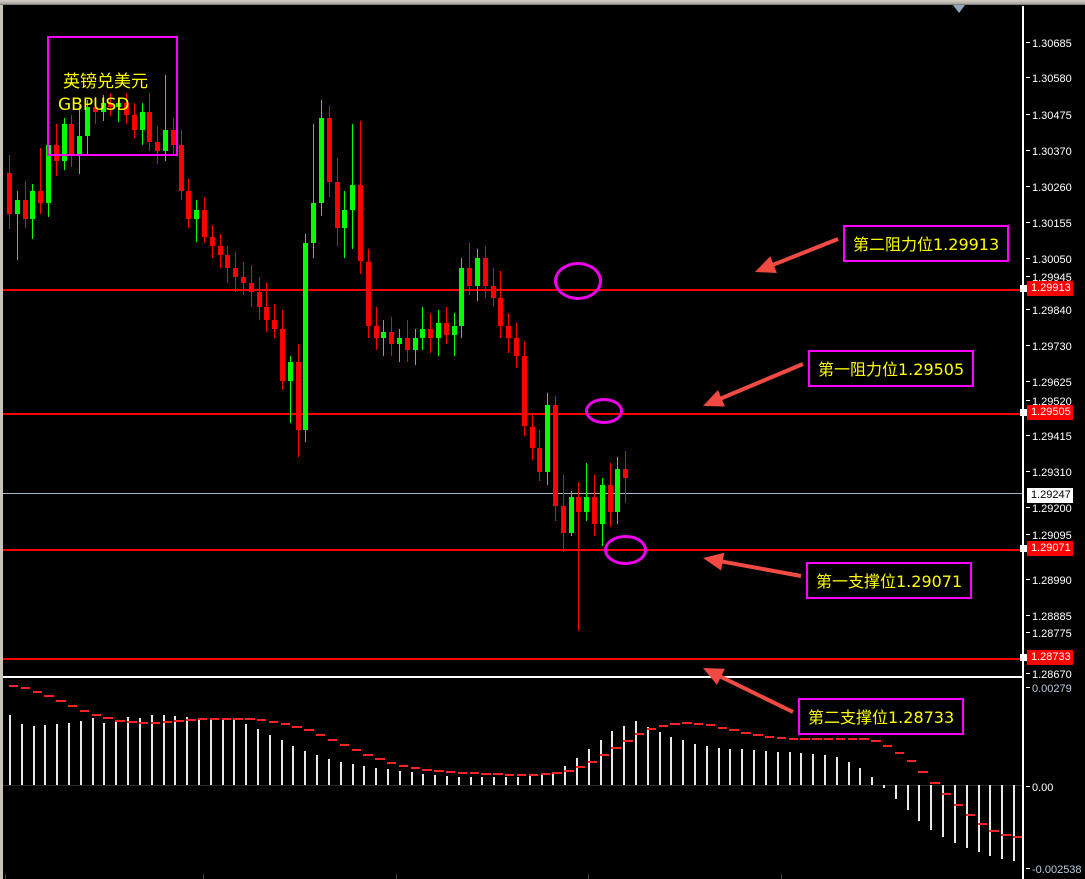  Describe the element at coordinates (1054, 870) in the screenshot. I see `price-tick: -0.002538` at that location.